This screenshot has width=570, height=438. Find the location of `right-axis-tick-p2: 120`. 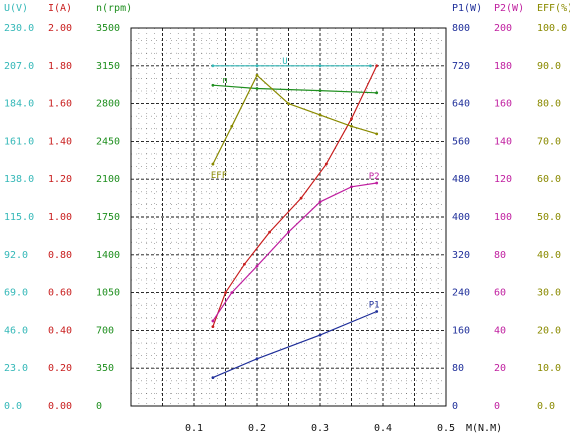

right-axis-tick-p2: 120 is located at coordinates (503, 179).